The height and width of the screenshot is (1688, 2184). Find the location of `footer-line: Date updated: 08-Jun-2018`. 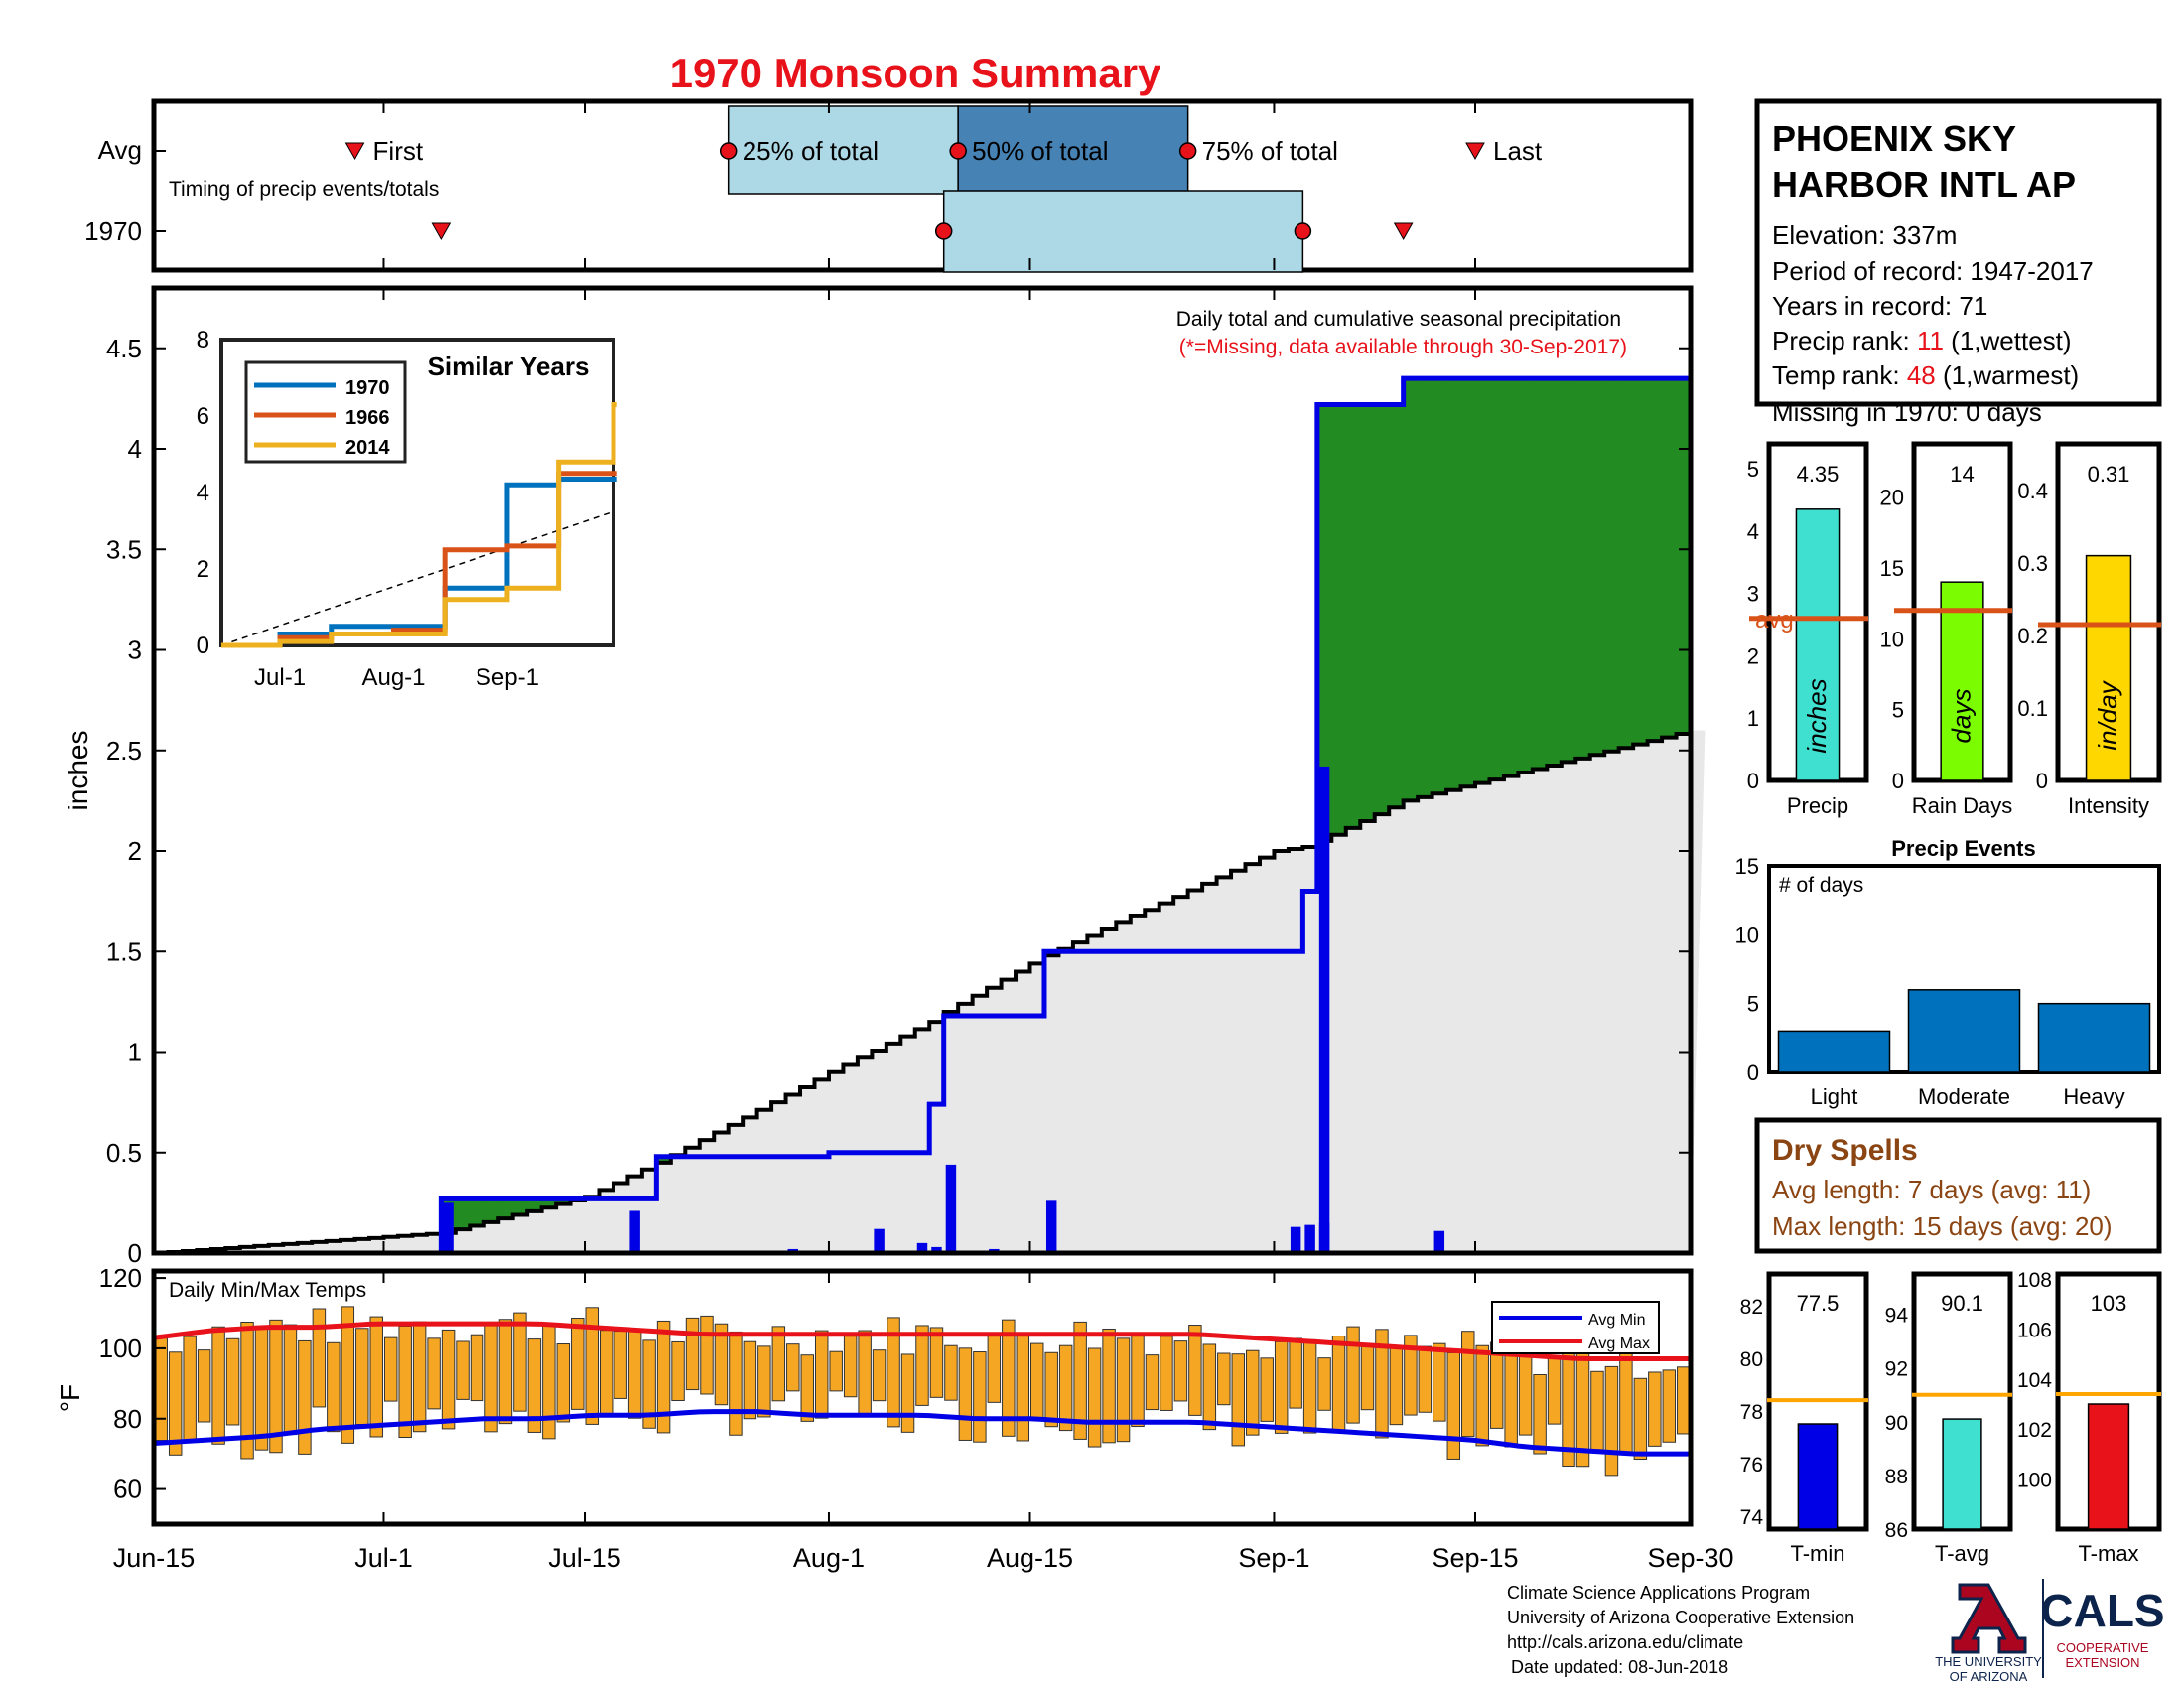

footer-line: Date updated: 08-Jun-2018 is located at coordinates (1619, 1667).